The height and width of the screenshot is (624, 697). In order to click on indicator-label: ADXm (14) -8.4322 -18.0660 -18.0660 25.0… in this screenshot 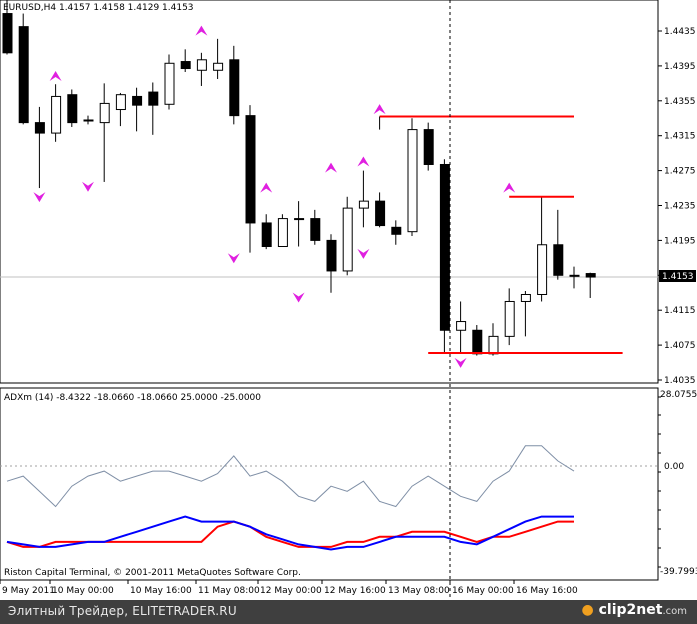, I will do `click(132, 398)`.